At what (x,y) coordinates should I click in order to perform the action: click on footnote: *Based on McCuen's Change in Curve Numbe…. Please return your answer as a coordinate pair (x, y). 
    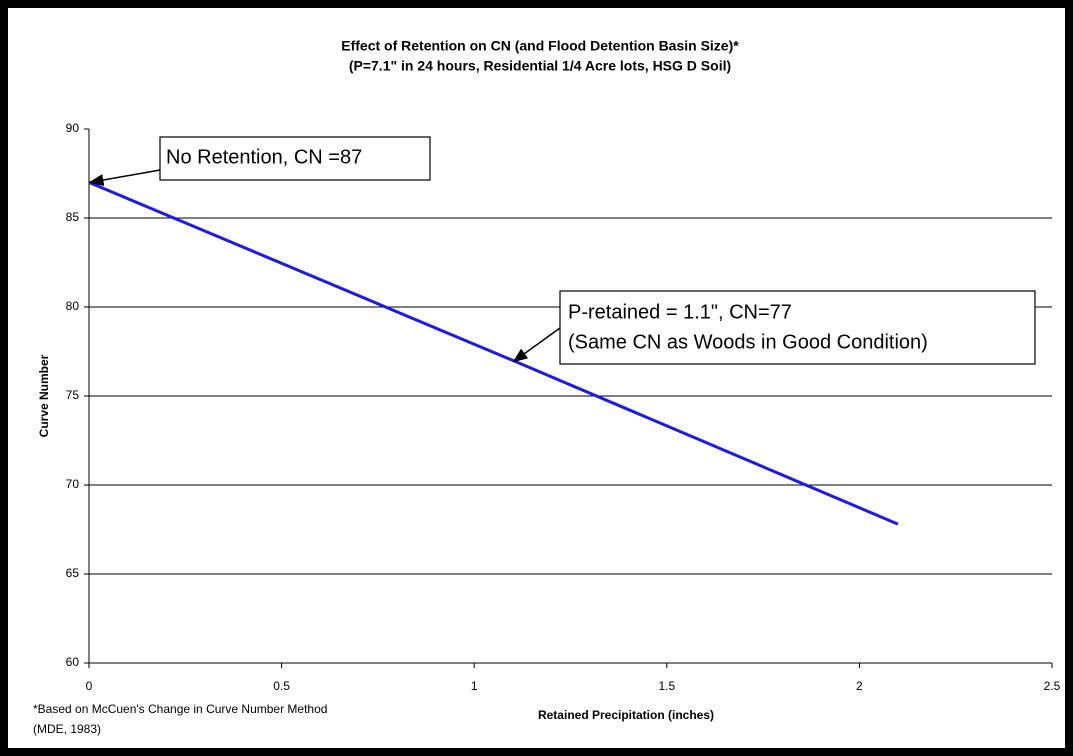
    Looking at the image, I should click on (180, 709).